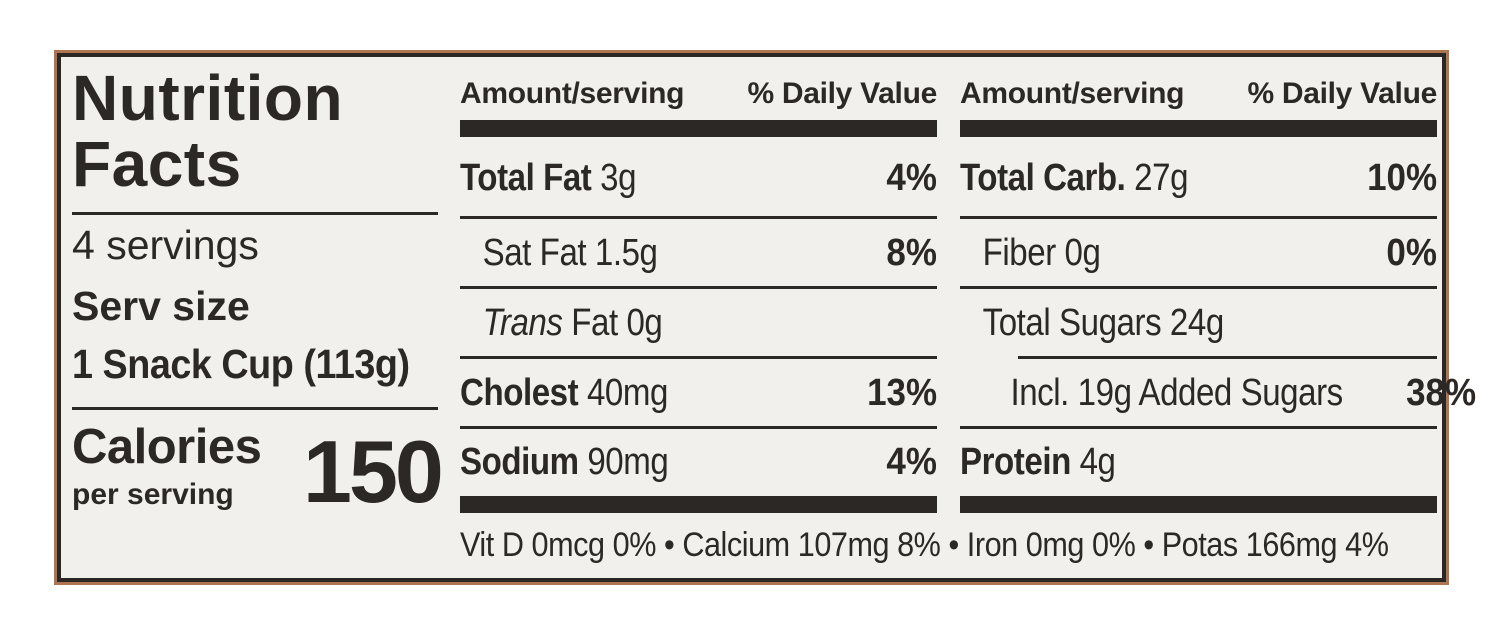 This screenshot has width=1497, height=636. Describe the element at coordinates (626, 252) in the screenshot. I see `nutrient-amount: 1.5g` at that location.